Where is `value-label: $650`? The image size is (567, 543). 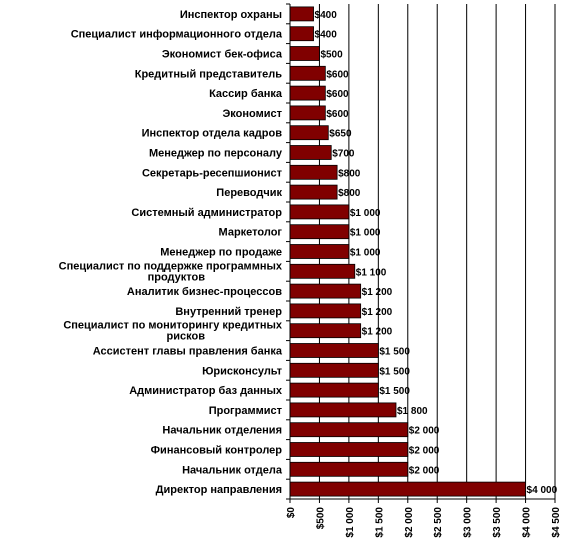
value-label: $650 is located at coordinates (340, 134).